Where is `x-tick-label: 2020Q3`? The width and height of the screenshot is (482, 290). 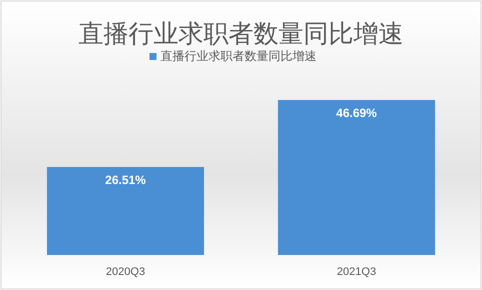
x-tick-label: 2020Q3 is located at coordinates (126, 272).